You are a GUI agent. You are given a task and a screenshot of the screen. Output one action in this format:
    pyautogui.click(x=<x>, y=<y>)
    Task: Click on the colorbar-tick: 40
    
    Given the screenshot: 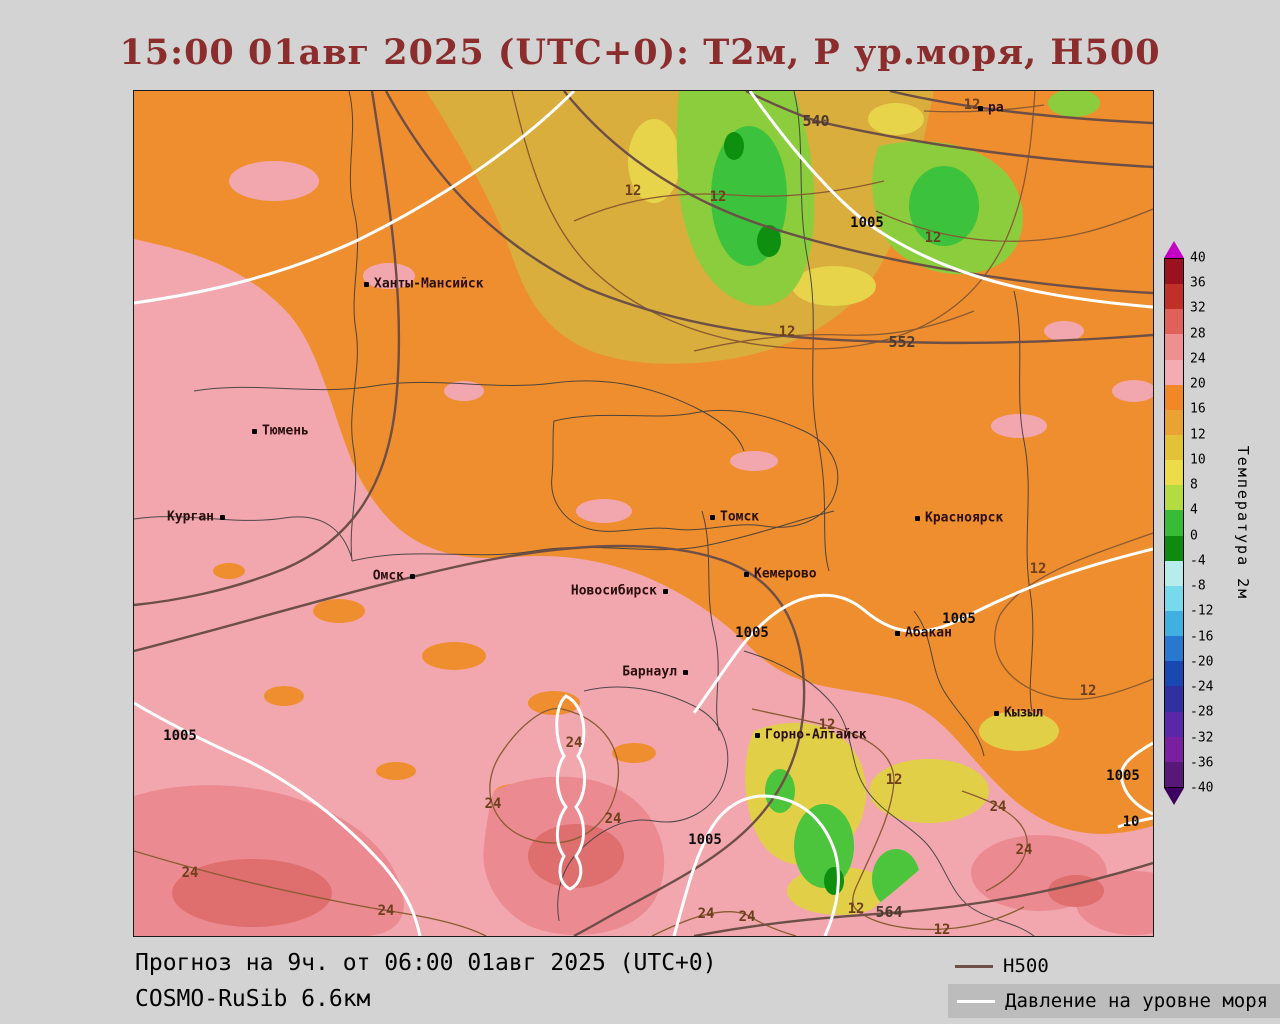 What is the action you would take?
    pyautogui.click(x=1198, y=258)
    